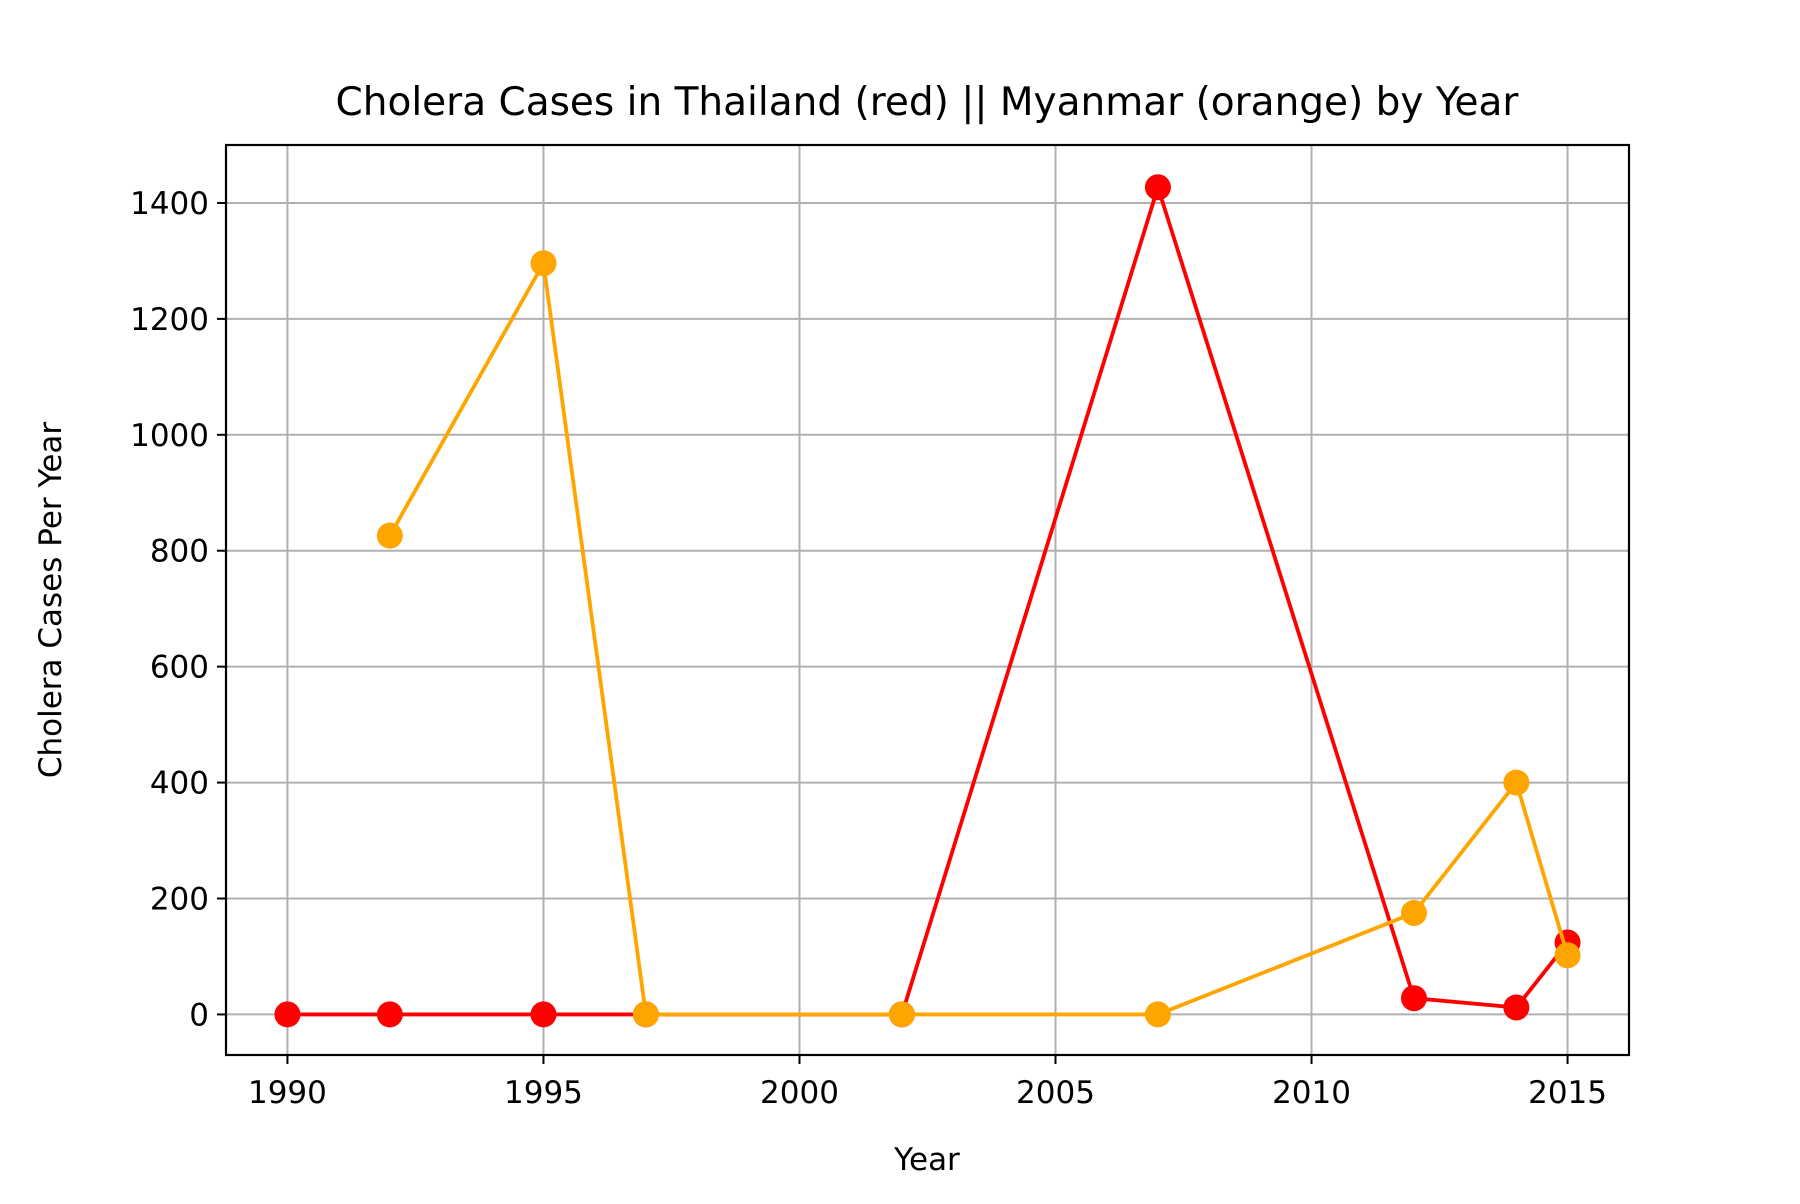  Describe the element at coordinates (1567, 1093) in the screenshot. I see `x-tick-label: 2015` at that location.